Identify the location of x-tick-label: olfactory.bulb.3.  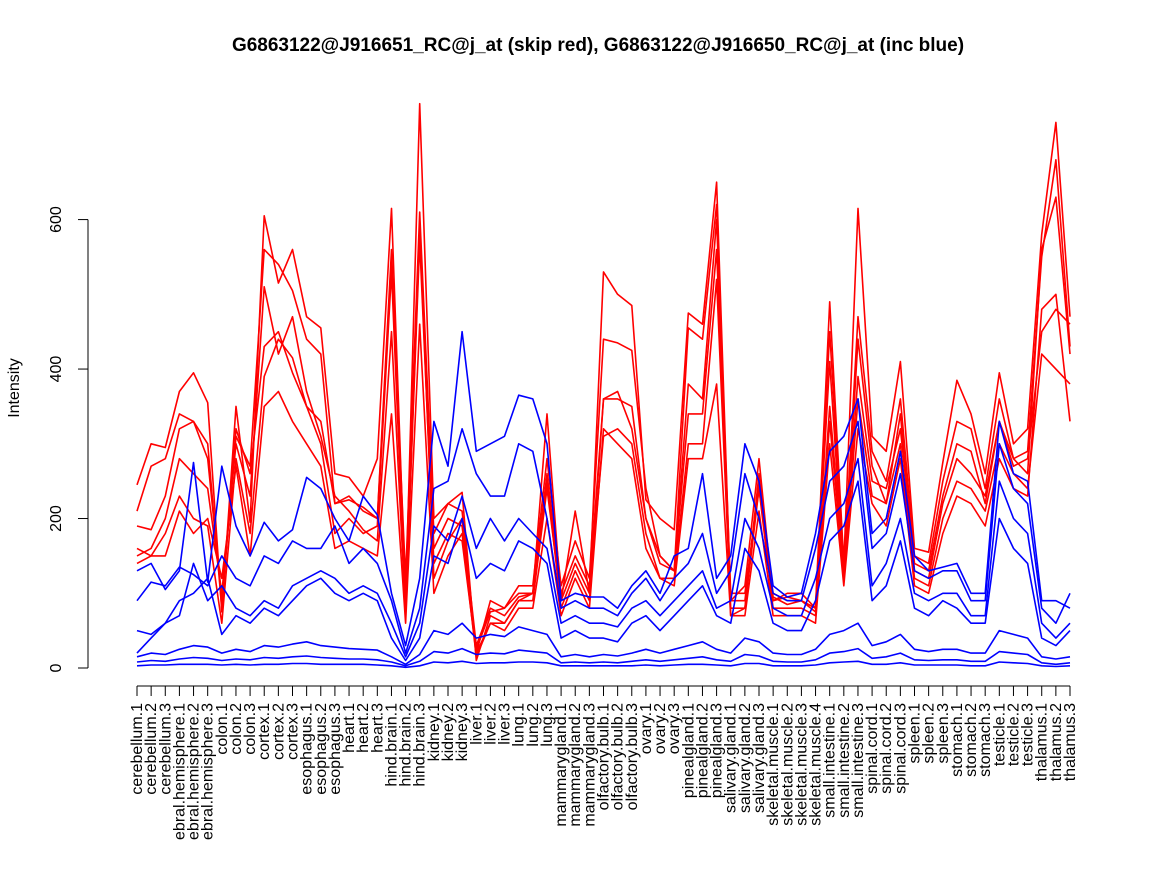
(632, 756).